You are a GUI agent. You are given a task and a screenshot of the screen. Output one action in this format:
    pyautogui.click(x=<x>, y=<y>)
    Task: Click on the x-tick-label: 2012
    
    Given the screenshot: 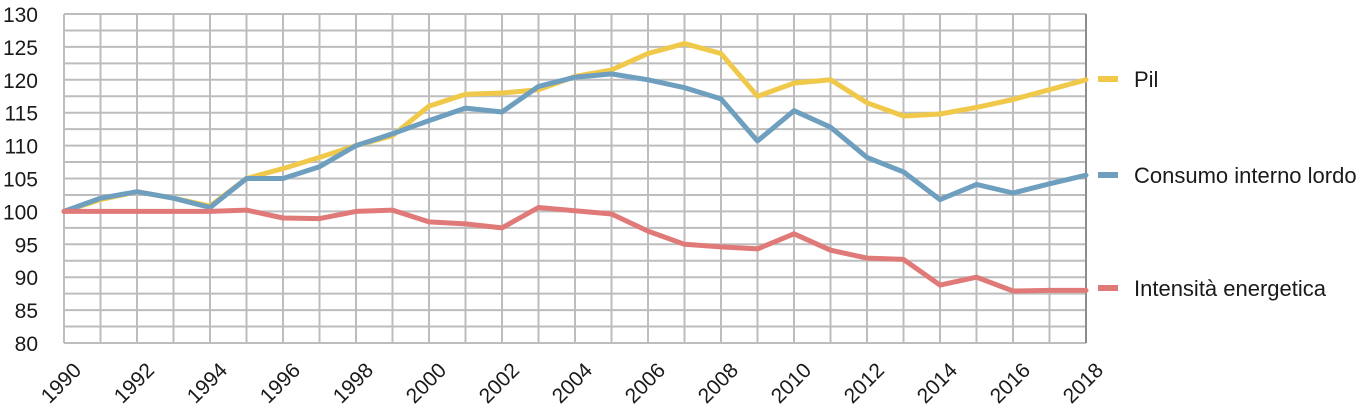 What is the action you would take?
    pyautogui.click(x=864, y=383)
    